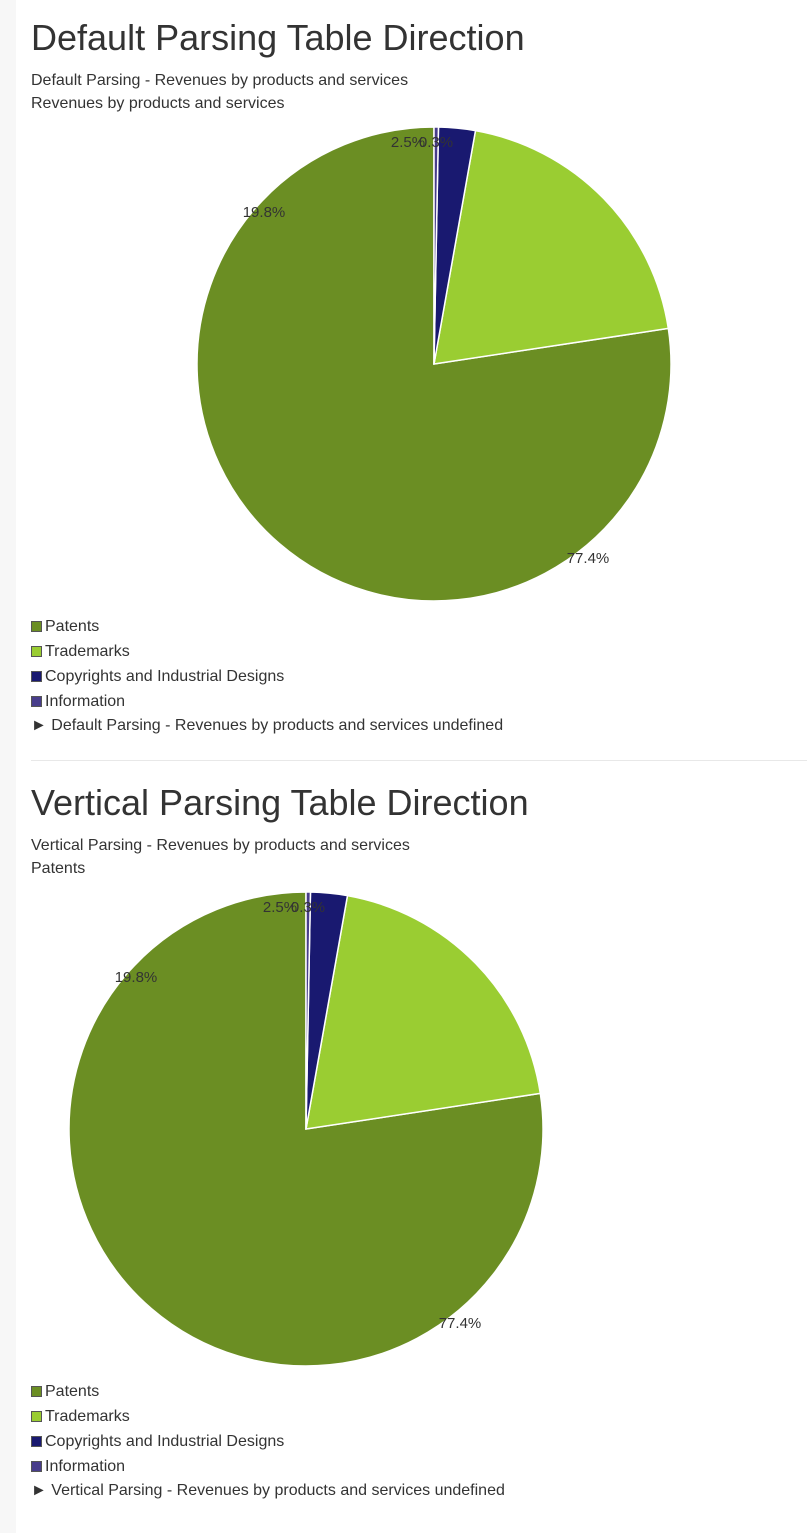 The width and height of the screenshot is (807, 1533). Describe the element at coordinates (58, 868) in the screenshot. I see `chart-subcaption: Patents` at that location.